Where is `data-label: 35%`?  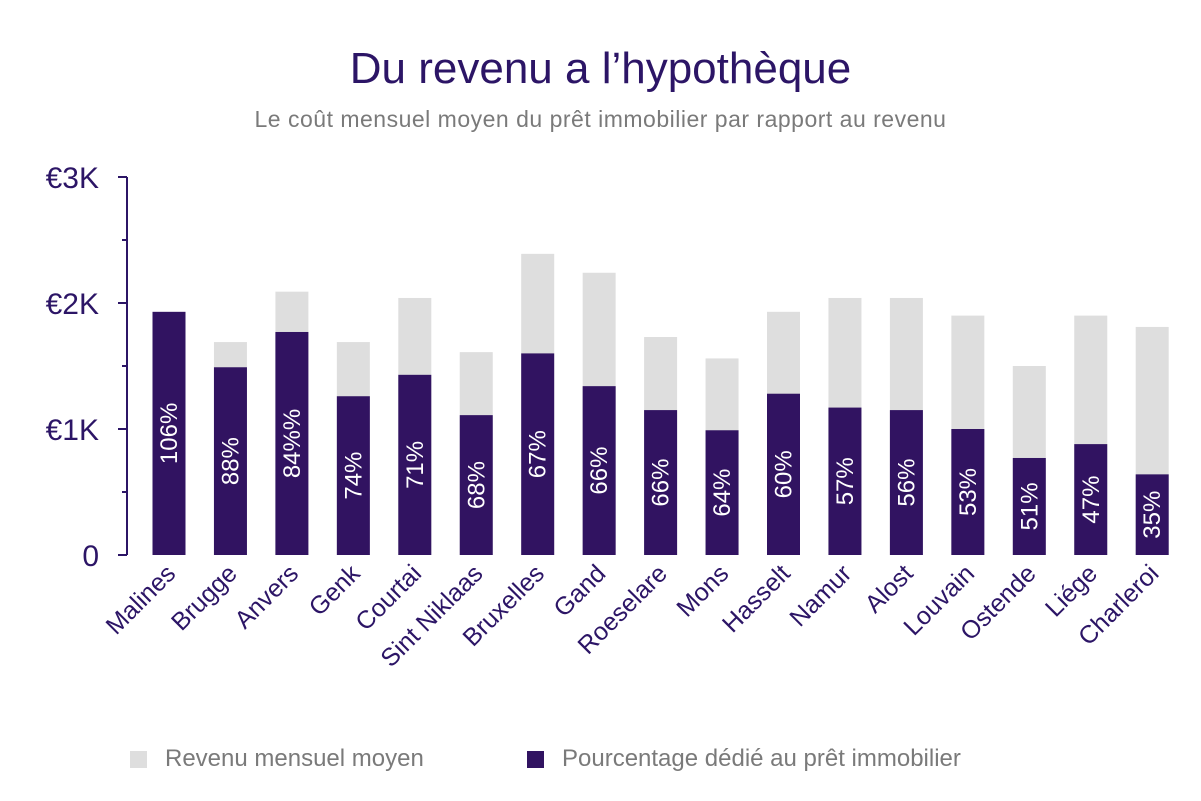 data-label: 35% is located at coordinates (1152, 515).